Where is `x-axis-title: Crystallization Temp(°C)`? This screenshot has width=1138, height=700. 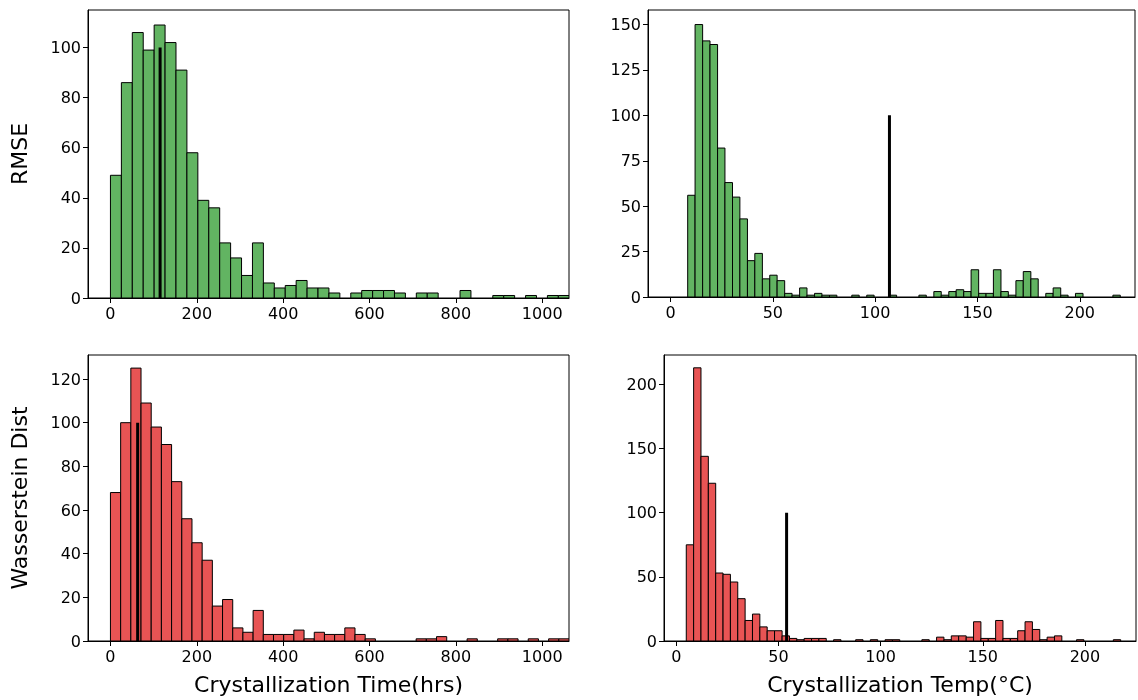
x-axis-title: Crystallization Temp(°C) is located at coordinates (900, 684).